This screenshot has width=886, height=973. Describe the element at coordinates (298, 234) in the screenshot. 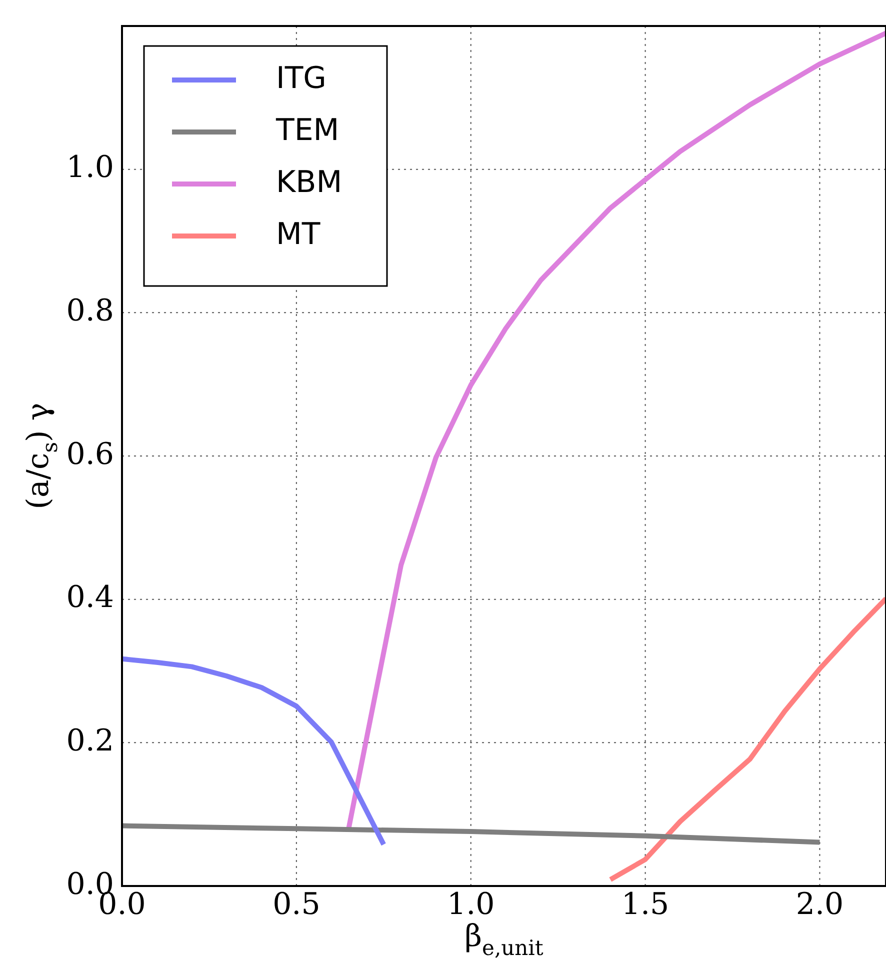

I see `legend-label: MT` at that location.